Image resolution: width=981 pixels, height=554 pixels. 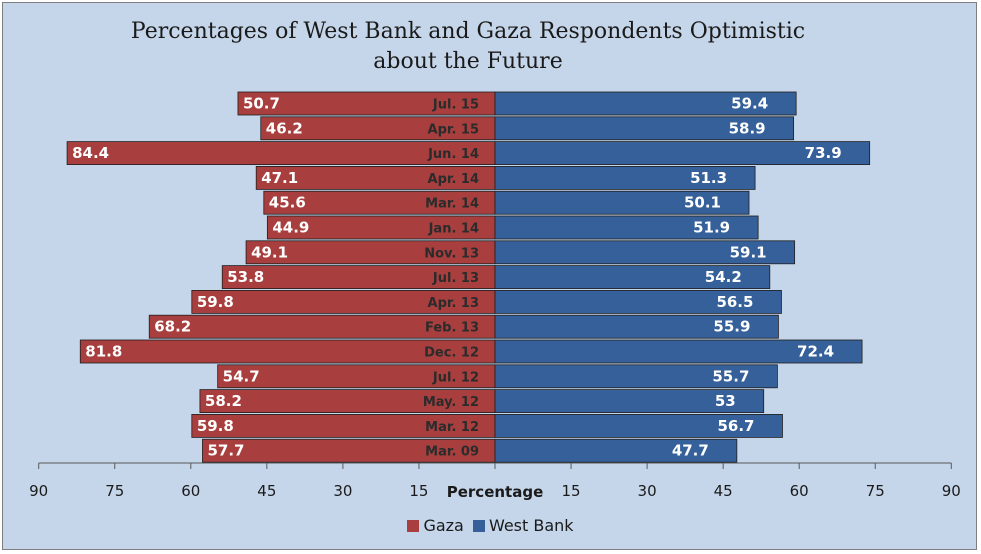 I want to click on data-label-gaza: 50.7, so click(x=261, y=104).